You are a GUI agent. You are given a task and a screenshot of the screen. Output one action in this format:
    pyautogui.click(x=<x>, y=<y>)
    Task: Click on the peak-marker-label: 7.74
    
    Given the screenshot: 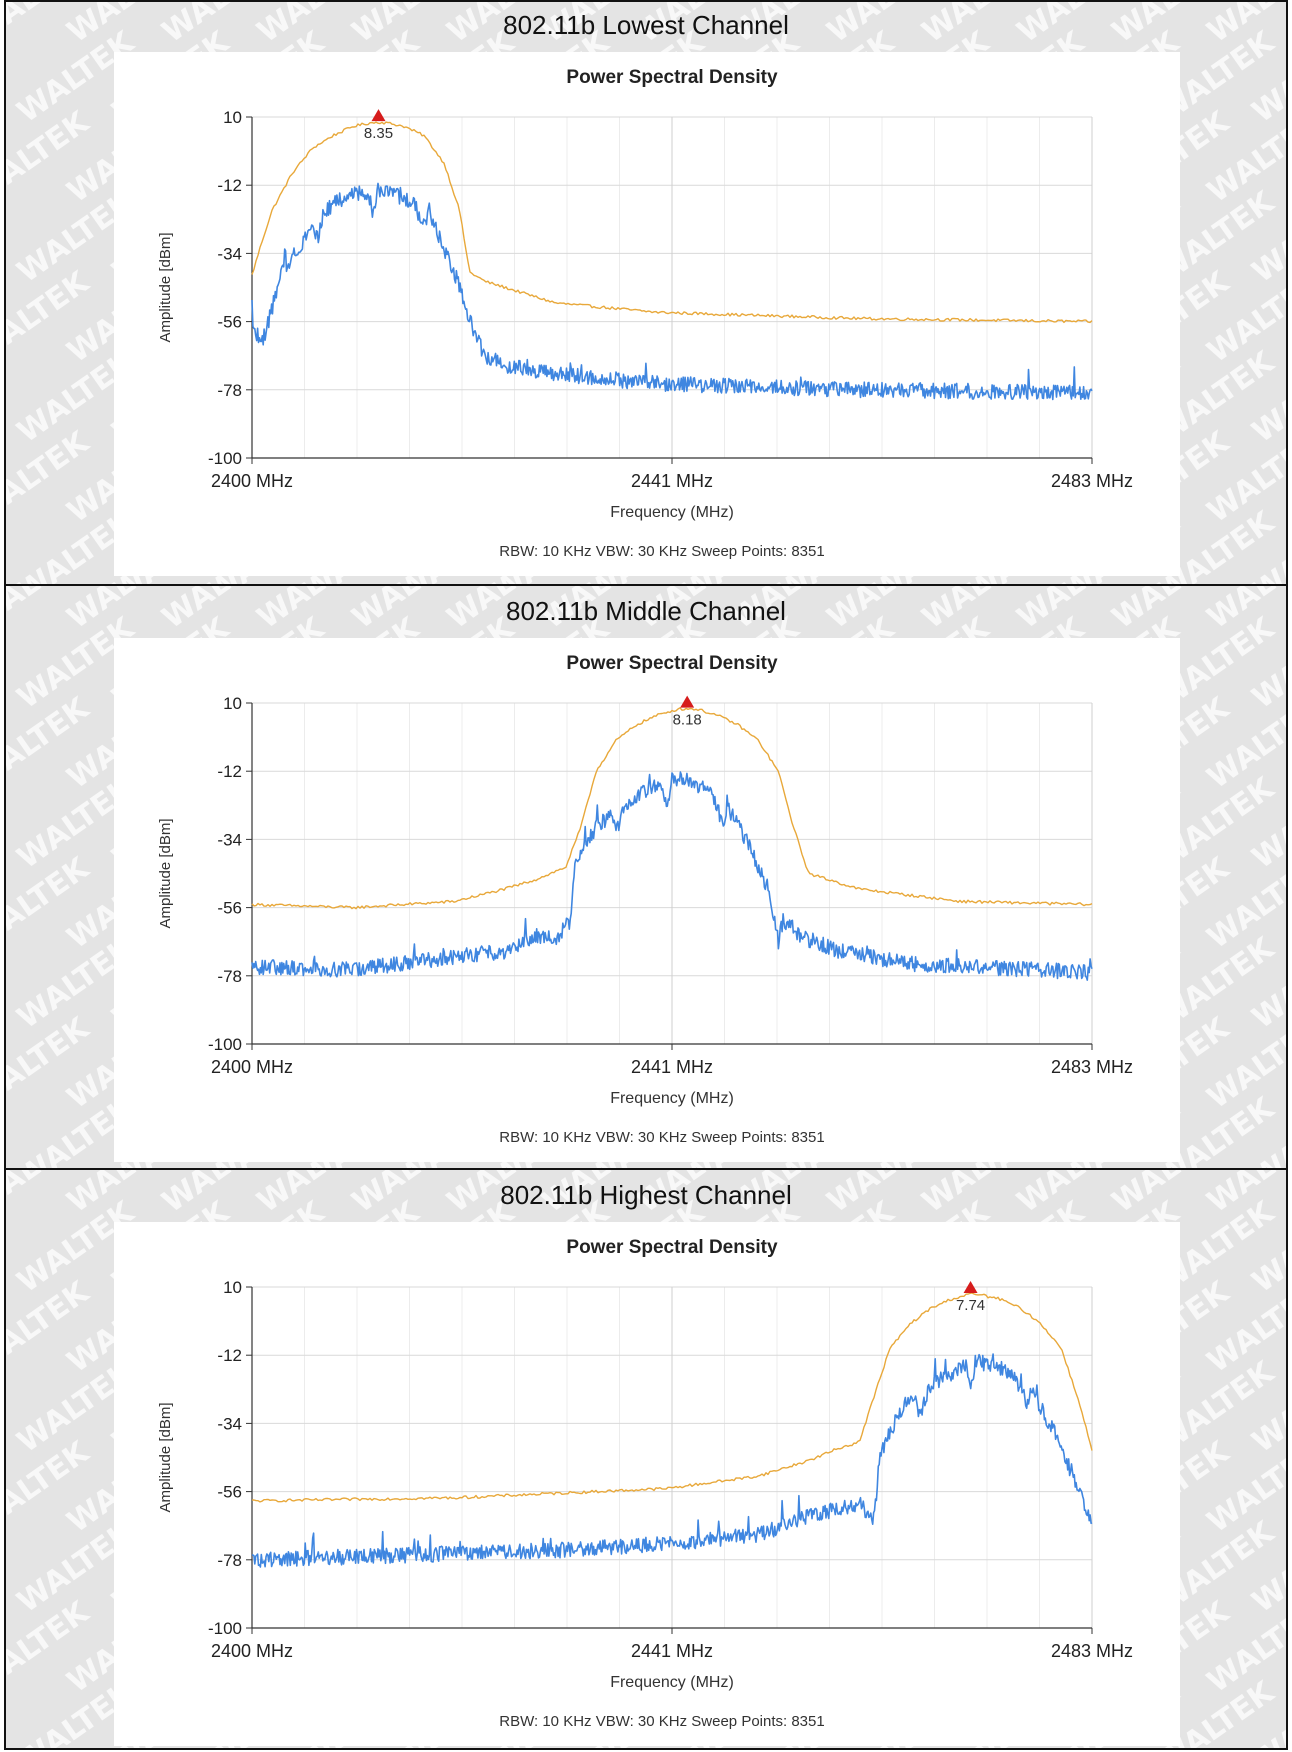 What is the action you would take?
    pyautogui.click(x=970, y=1305)
    